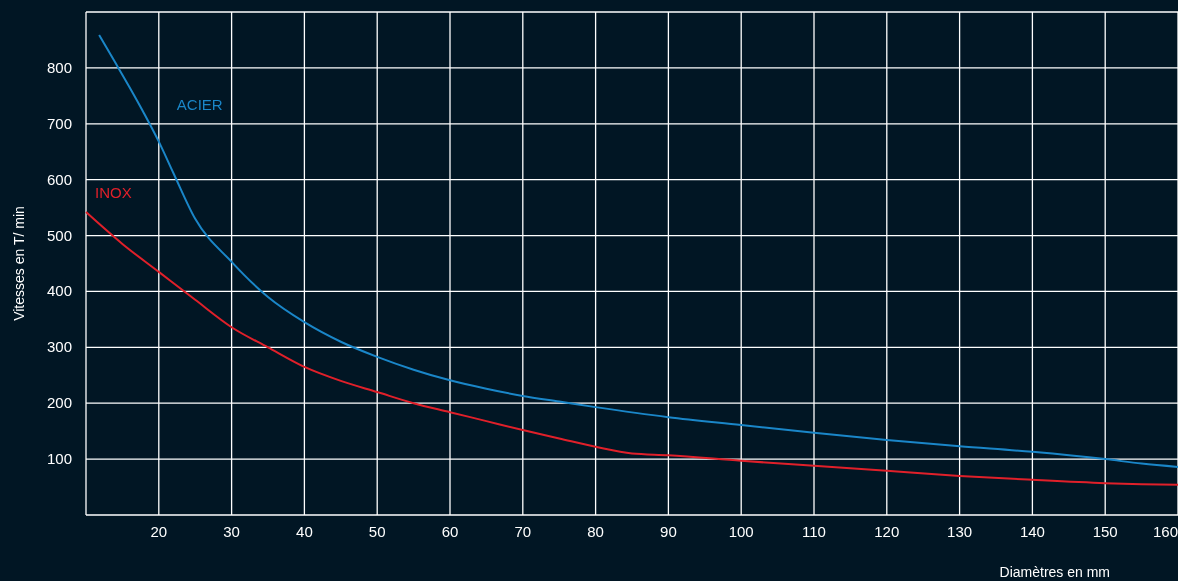 This screenshot has height=581, width=1178. Describe the element at coordinates (668, 531) in the screenshot. I see `x-tick-label: 90` at that location.